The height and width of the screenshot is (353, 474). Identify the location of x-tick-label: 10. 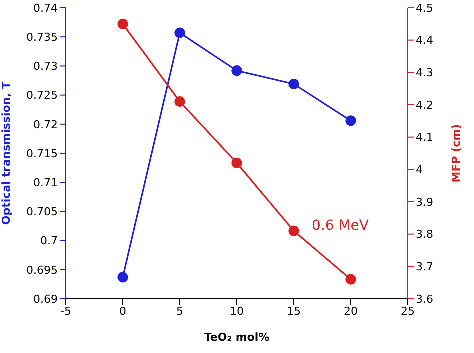
(237, 311).